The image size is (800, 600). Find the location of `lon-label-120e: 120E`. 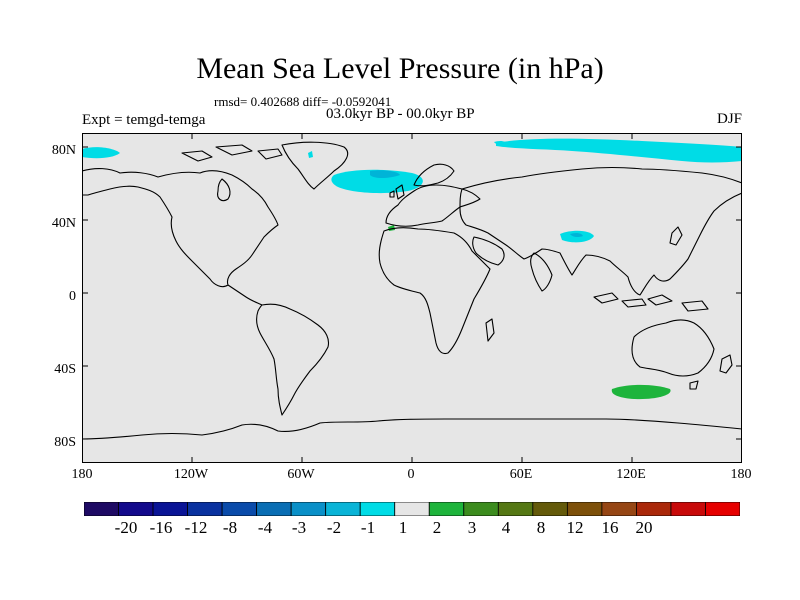

lon-label-120e: 120E is located at coordinates (631, 474).